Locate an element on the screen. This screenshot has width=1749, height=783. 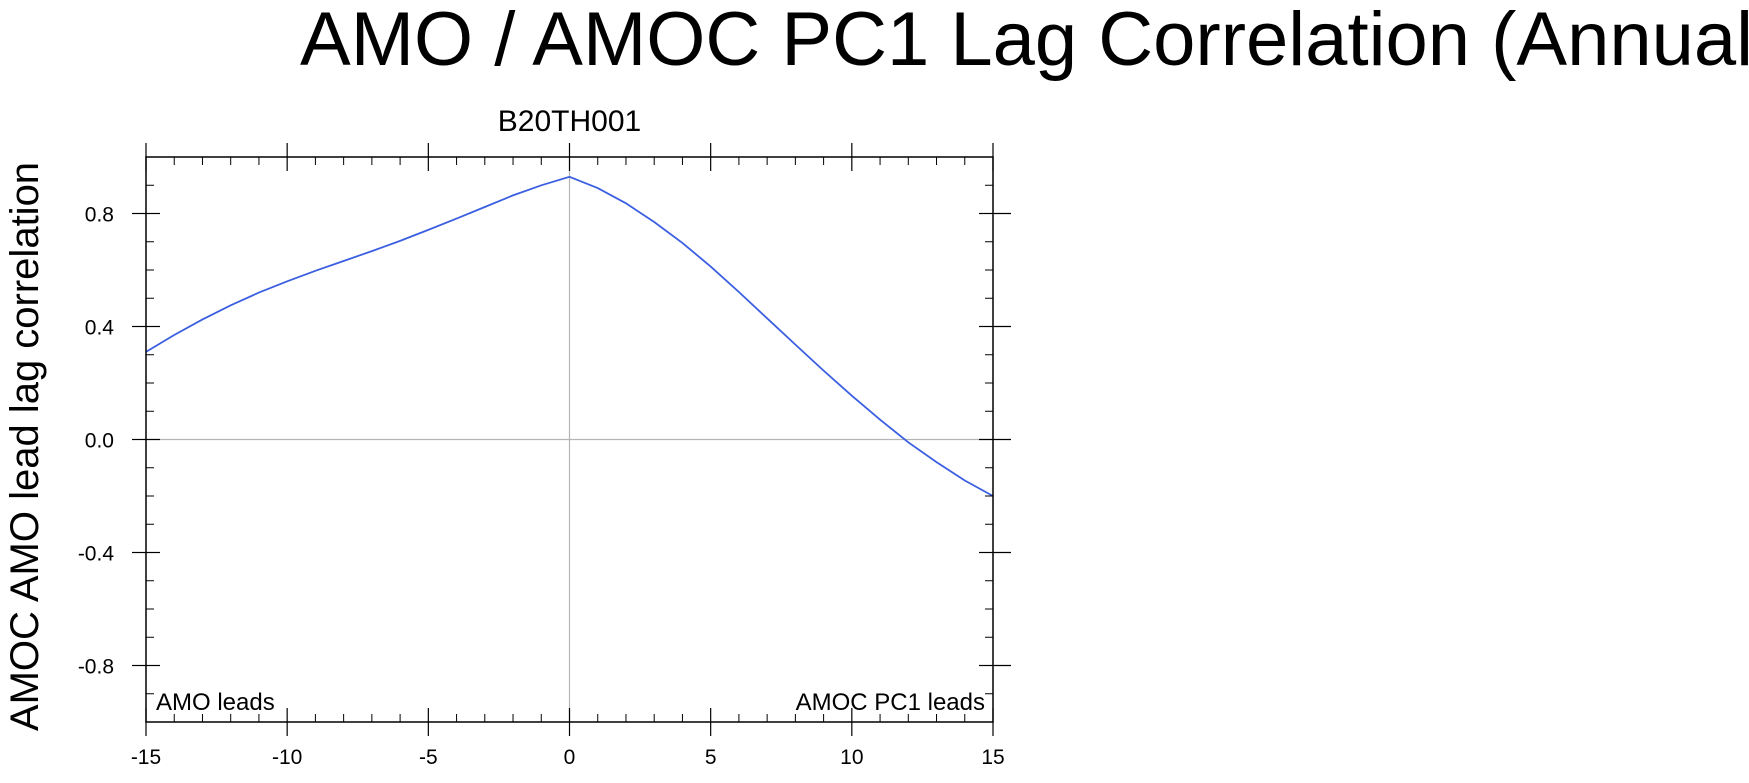
y-tick-label: 0.4 is located at coordinates (100, 328).